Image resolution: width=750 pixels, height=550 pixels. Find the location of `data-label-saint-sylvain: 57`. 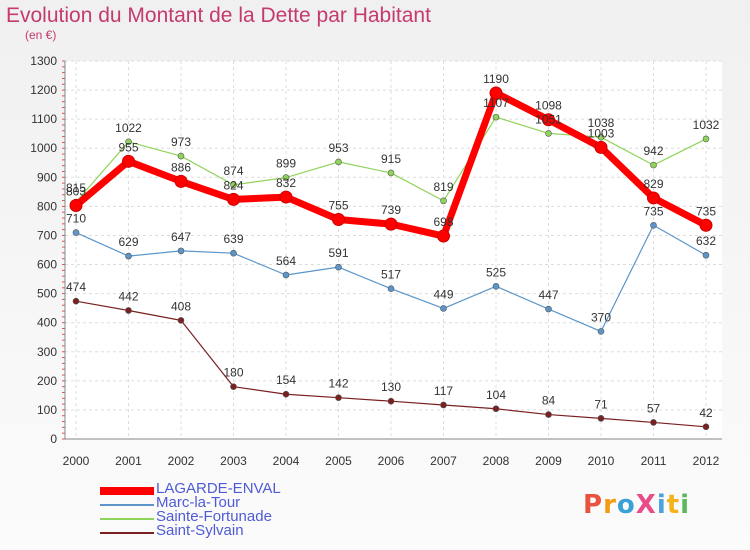

data-label-saint-sylvain: 57 is located at coordinates (654, 408).